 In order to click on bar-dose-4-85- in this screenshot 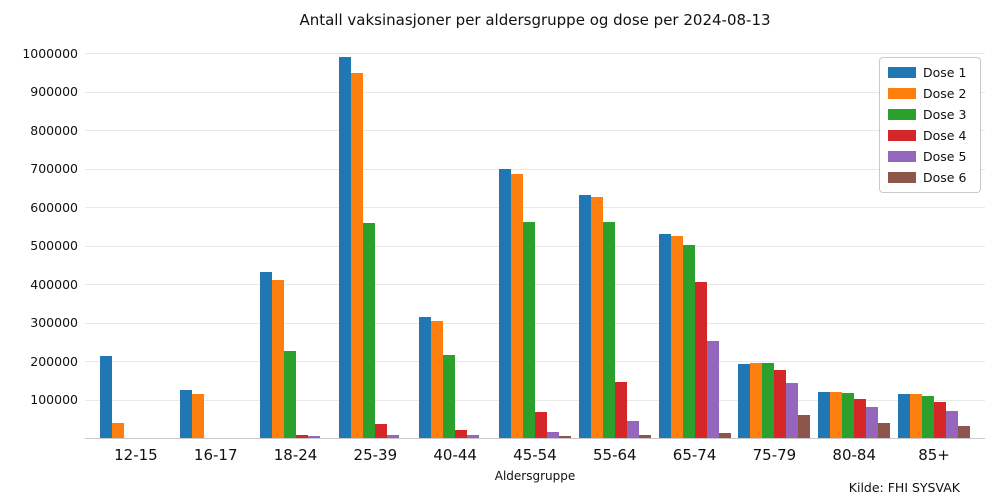, I will do `click(940, 420)`.